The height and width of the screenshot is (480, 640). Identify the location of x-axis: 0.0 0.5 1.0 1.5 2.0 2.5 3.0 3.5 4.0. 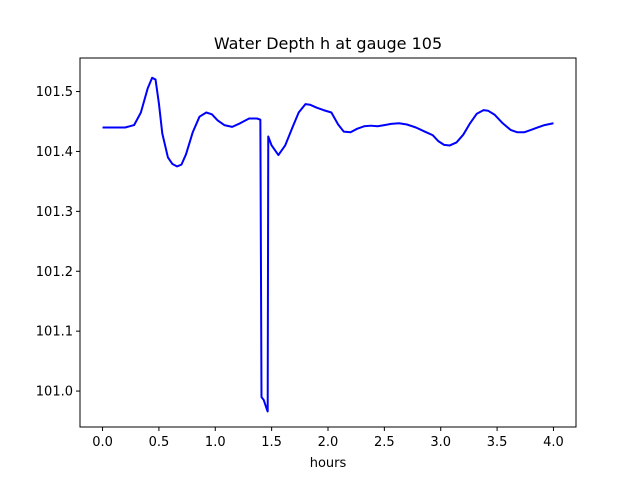
(328, 438).